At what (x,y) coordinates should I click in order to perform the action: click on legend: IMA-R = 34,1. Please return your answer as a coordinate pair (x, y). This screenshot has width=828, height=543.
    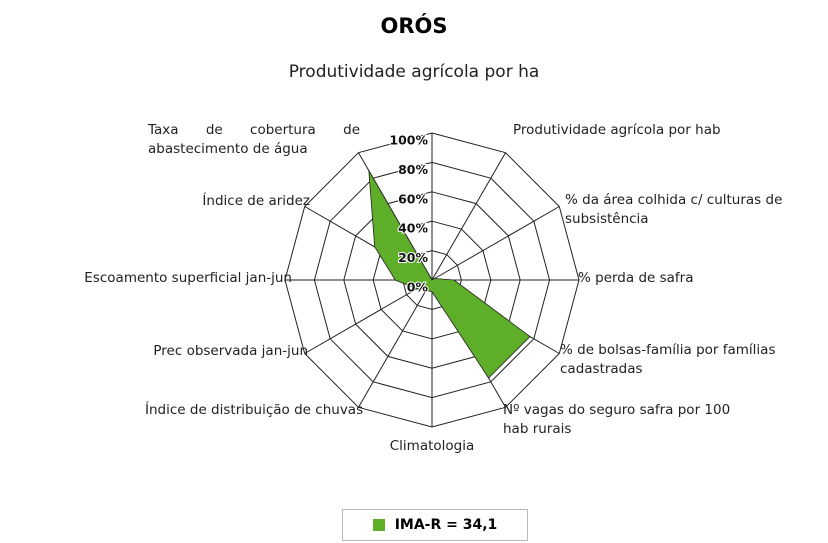
    Looking at the image, I should click on (435, 525).